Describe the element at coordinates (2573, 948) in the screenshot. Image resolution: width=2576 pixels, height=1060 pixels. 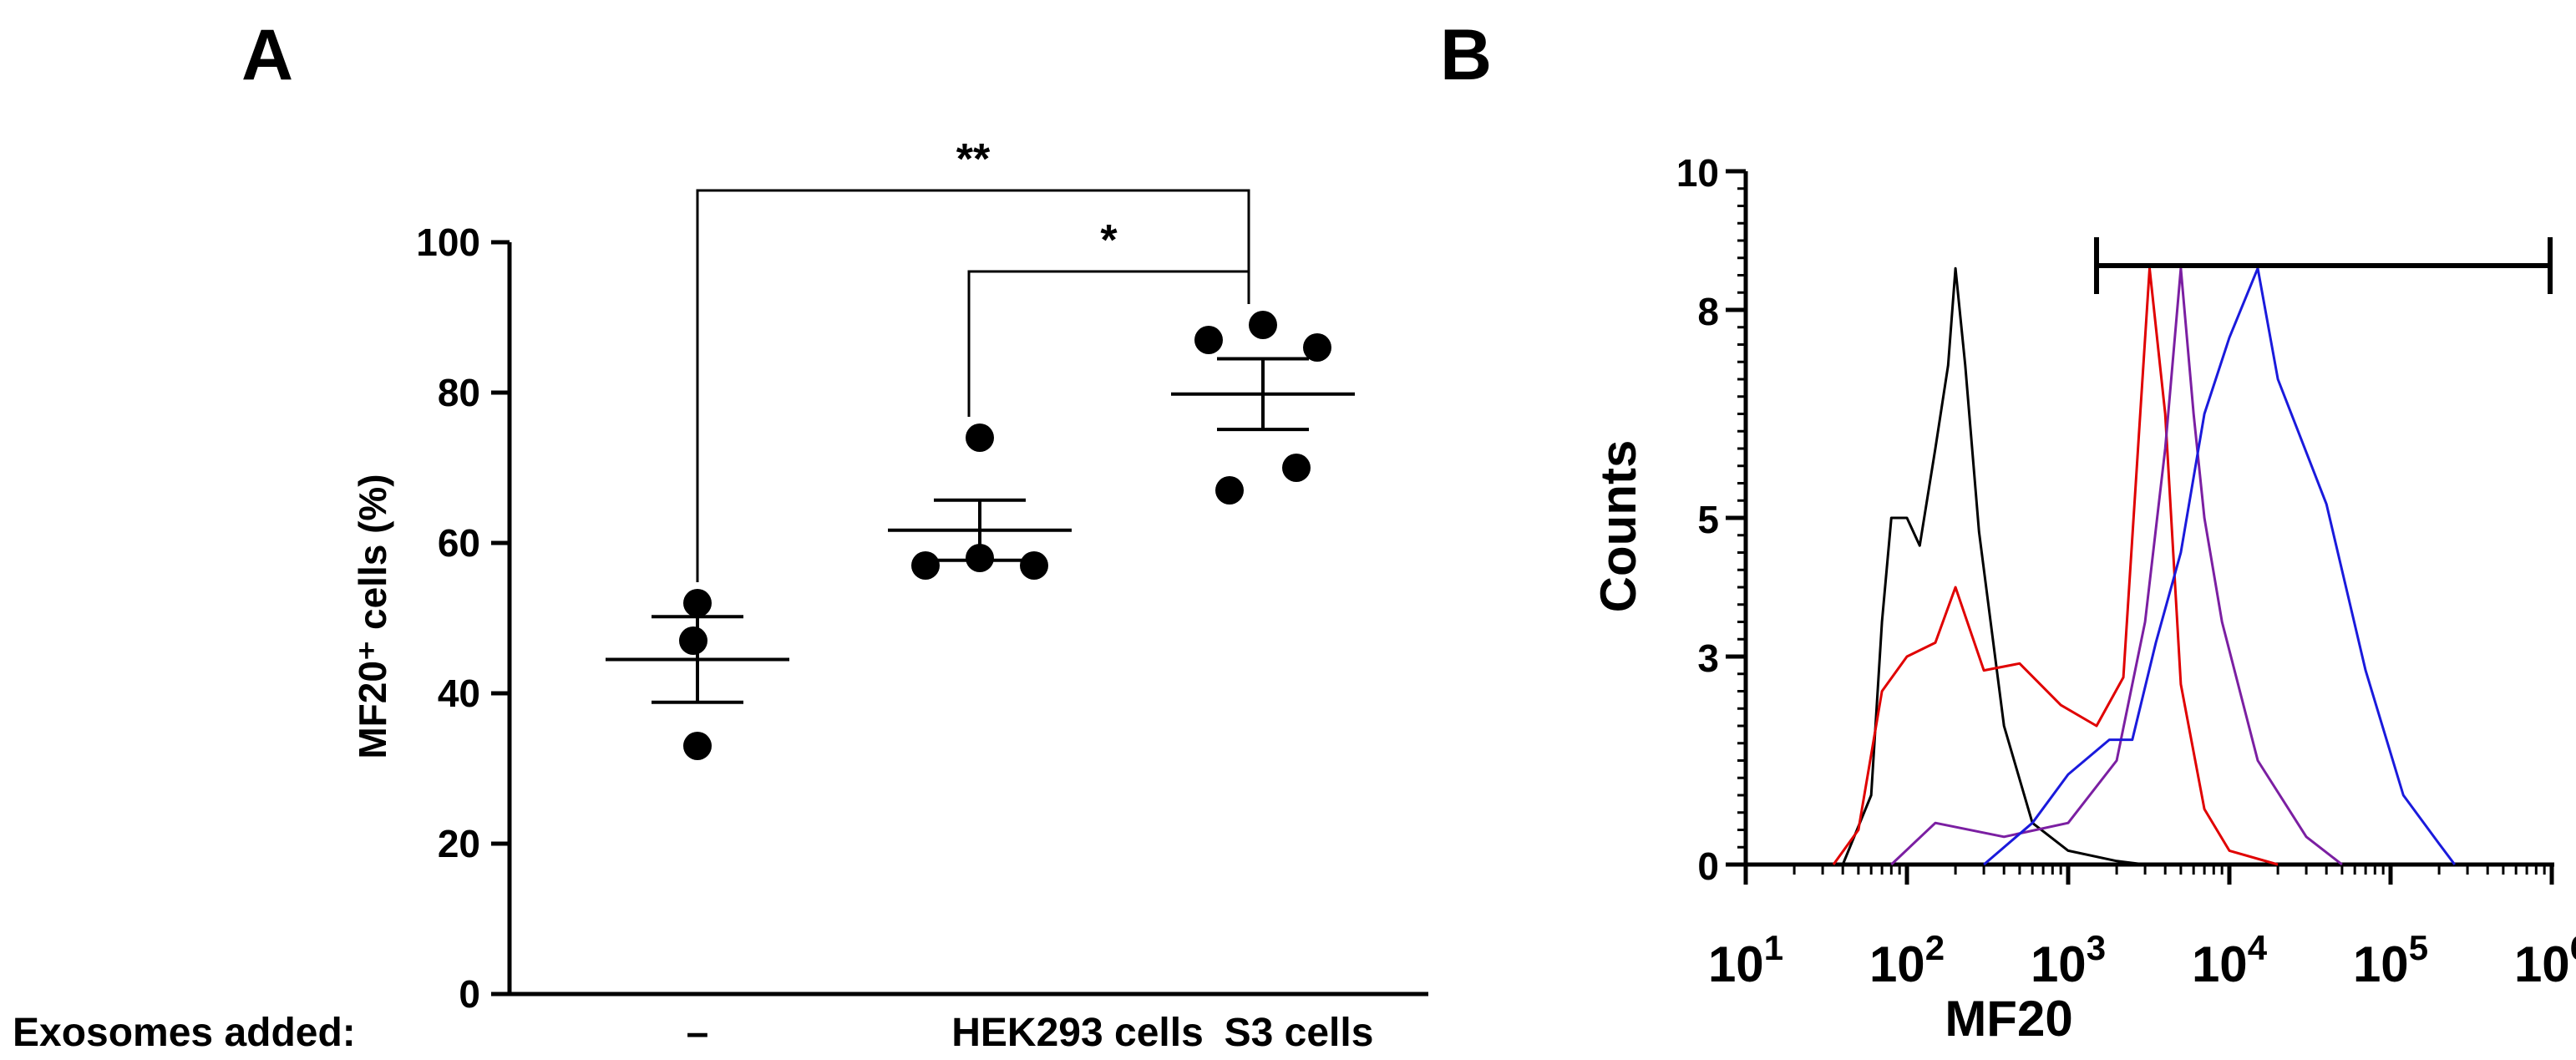
I see `panel-b-x-tick-exponent: 6` at that location.